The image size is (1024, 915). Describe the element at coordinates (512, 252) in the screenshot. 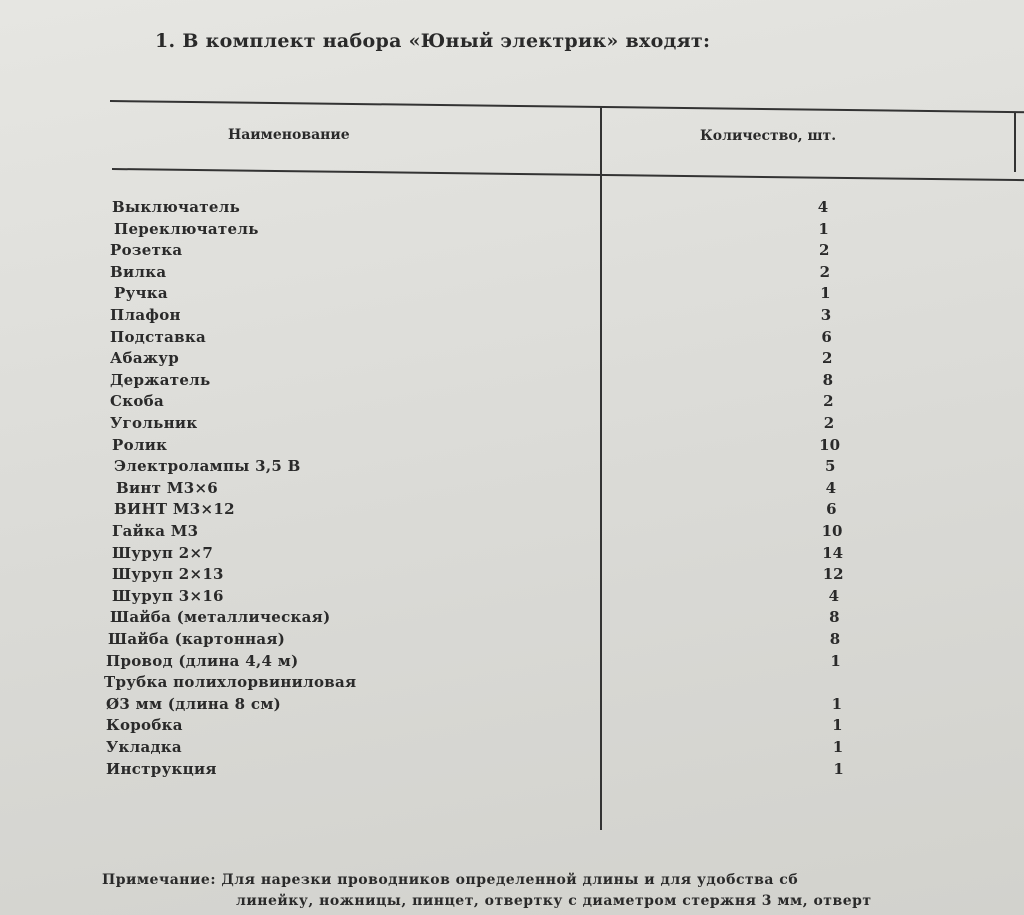

I see `table-row: Розетка 2` at that location.